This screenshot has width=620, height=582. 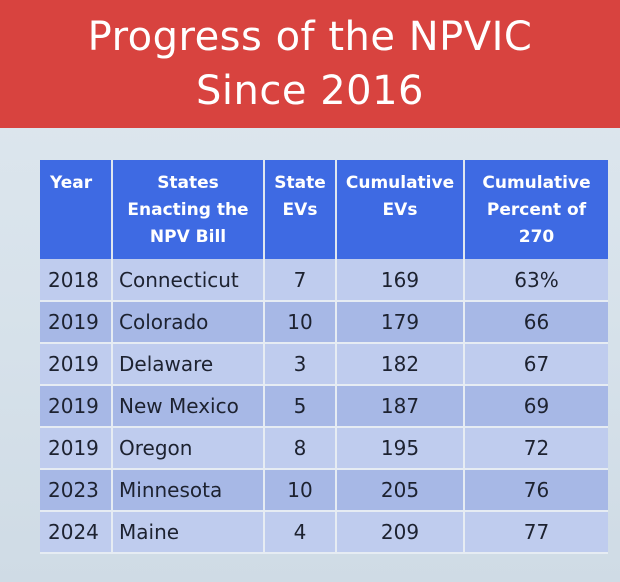 I want to click on cell-cumulative-percent: 72, so click(x=536, y=448).